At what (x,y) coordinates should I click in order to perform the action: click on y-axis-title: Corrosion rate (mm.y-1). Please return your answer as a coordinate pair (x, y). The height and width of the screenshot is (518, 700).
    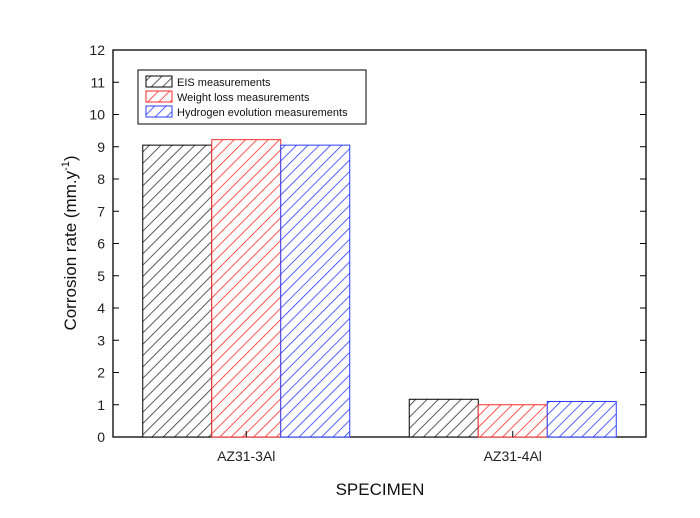
    Looking at the image, I should click on (70, 242).